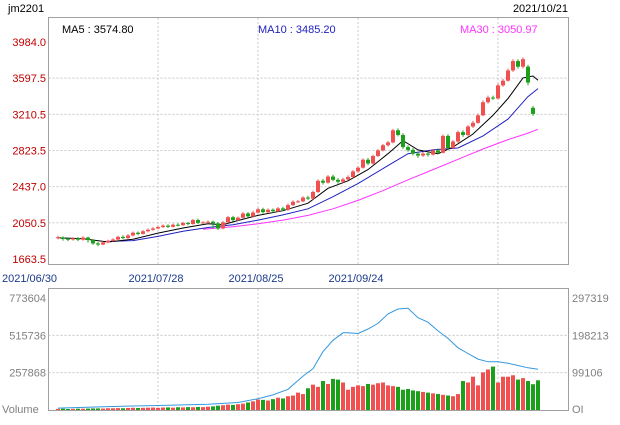 This screenshot has height=425, width=620. Describe the element at coordinates (155, 279) in the screenshot. I see `date-tick-label: 2021/07/28` at that location.